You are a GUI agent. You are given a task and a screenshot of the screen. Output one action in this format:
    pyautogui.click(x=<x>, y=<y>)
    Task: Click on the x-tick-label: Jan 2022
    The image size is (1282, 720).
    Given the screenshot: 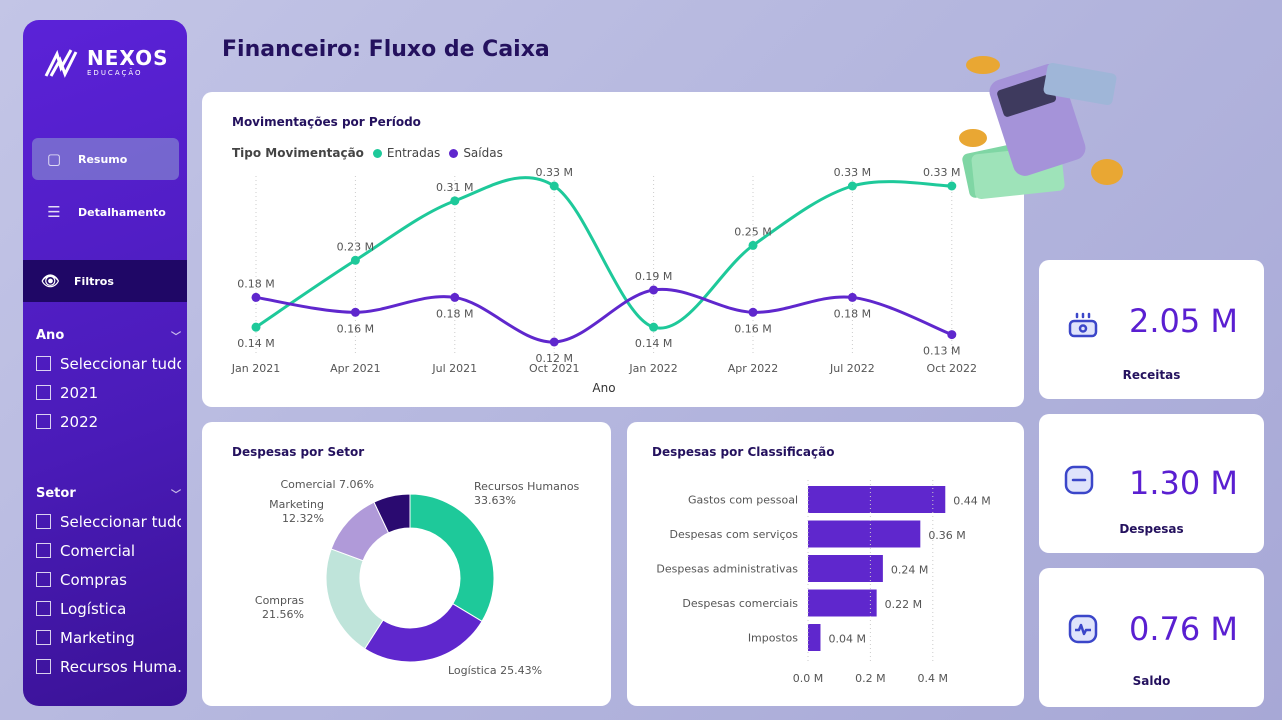 What is the action you would take?
    pyautogui.click(x=652, y=368)
    